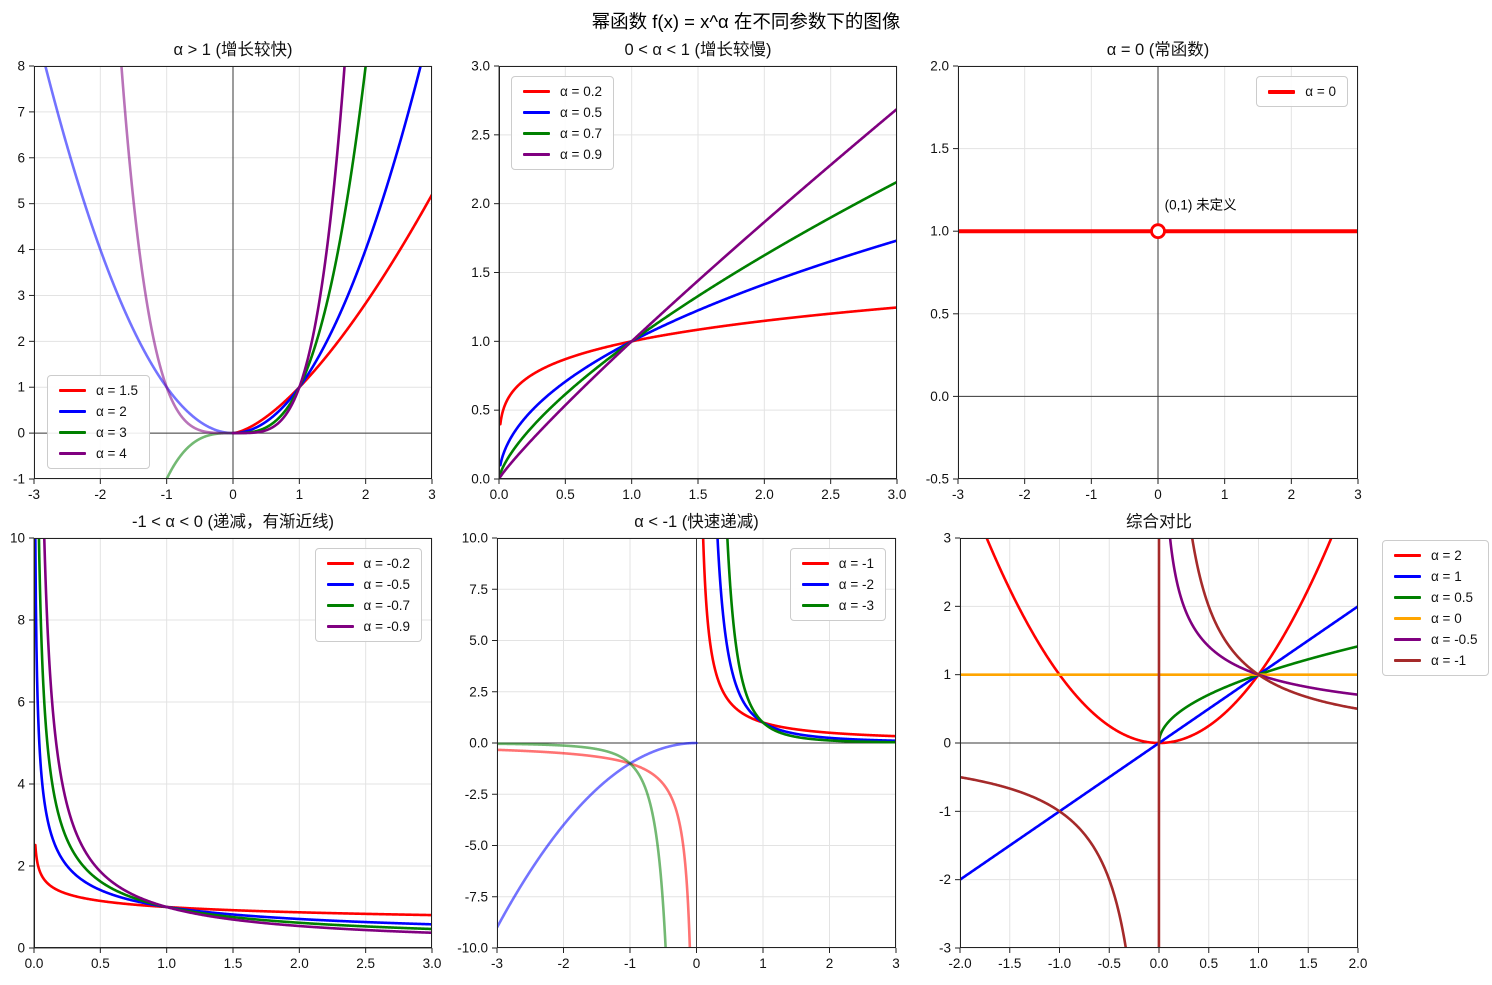  Describe the element at coordinates (581, 133) in the screenshot. I see `legend-label: α = 0.7` at that location.